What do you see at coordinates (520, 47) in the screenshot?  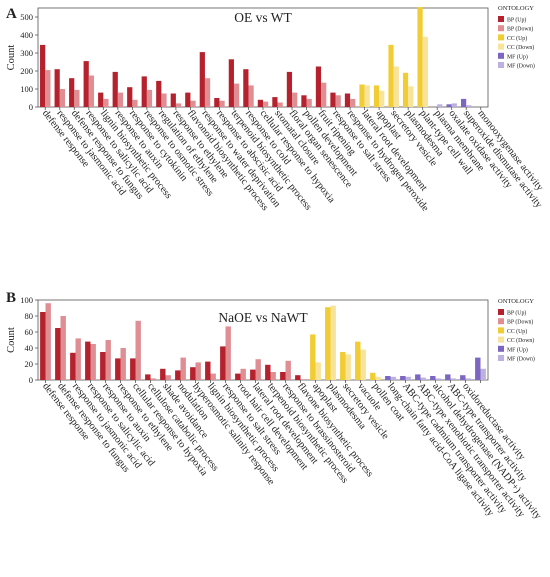 I see `legend-entry: CC (Down)` at bounding box center [520, 47].